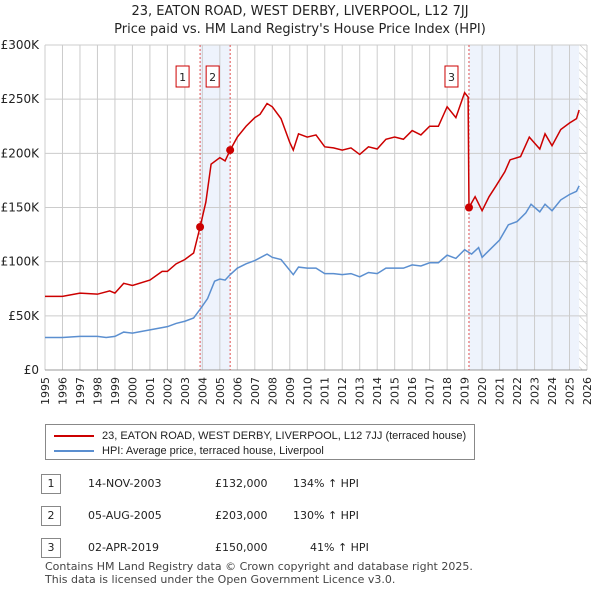  Describe the element at coordinates (115, 391) in the screenshot. I see `x-tick-label: 1999` at that location.